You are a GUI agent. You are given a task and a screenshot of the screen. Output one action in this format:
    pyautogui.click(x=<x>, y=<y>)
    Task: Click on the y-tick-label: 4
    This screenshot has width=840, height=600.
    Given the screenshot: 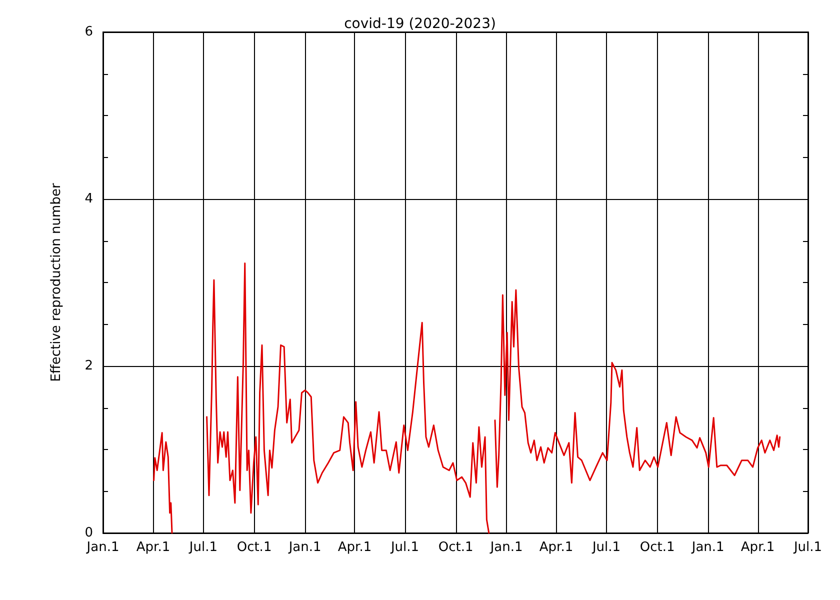 What is the action you would take?
    pyautogui.click(x=88, y=199)
    